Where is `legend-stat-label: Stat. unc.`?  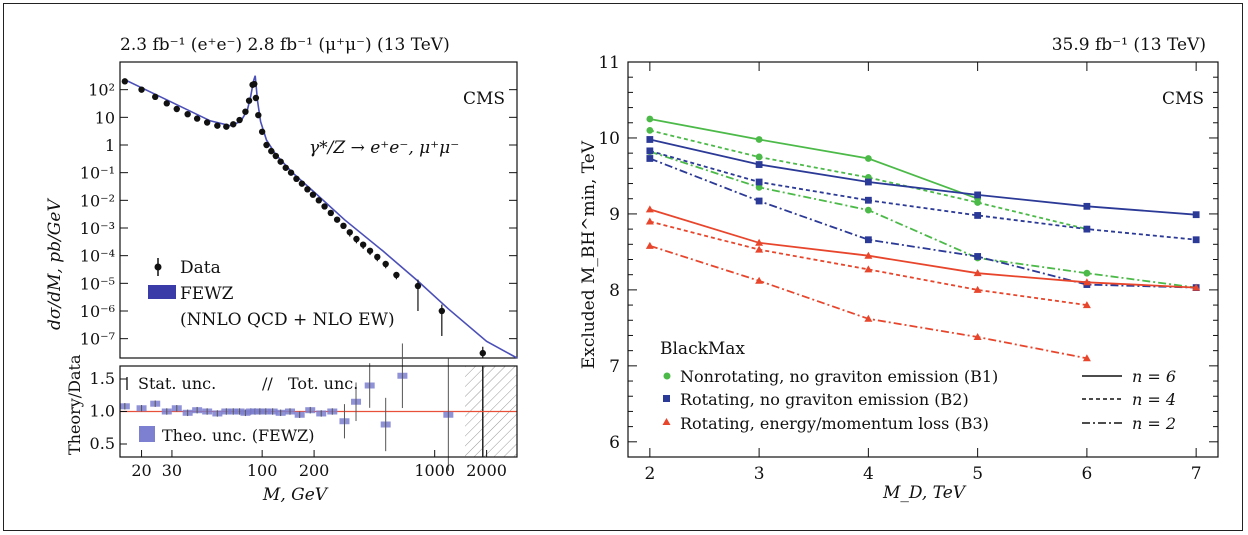
legend-stat-label: Stat. unc. is located at coordinates (177, 383).